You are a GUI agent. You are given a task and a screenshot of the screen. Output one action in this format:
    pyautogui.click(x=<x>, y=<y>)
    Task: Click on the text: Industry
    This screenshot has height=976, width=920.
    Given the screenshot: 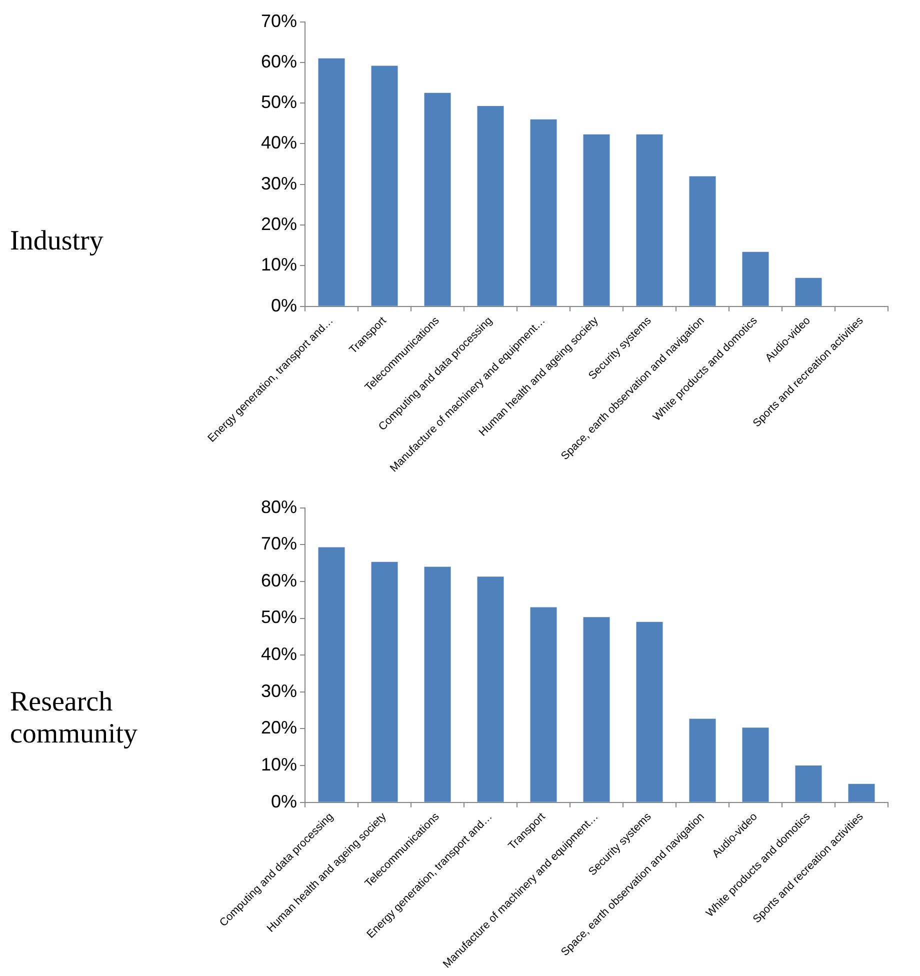 What is the action you would take?
    pyautogui.click(x=57, y=240)
    